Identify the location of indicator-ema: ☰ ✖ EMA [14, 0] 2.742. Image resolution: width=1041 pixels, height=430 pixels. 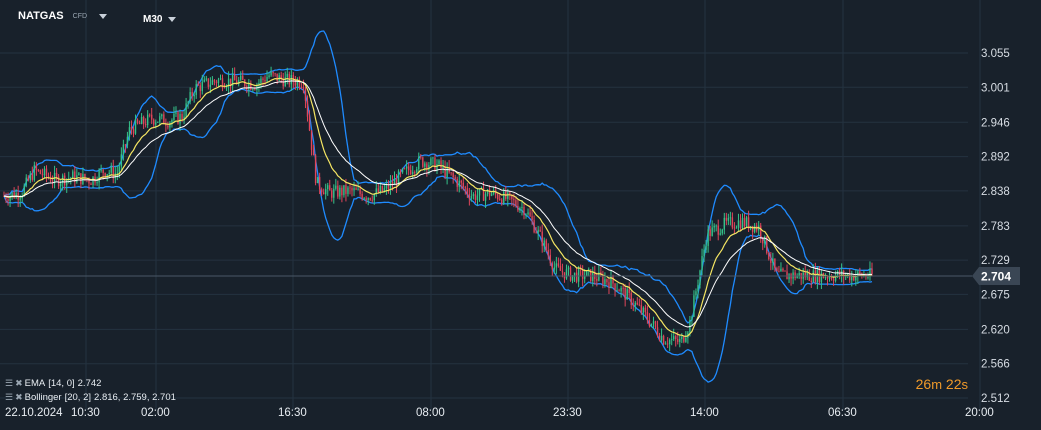
(53, 383).